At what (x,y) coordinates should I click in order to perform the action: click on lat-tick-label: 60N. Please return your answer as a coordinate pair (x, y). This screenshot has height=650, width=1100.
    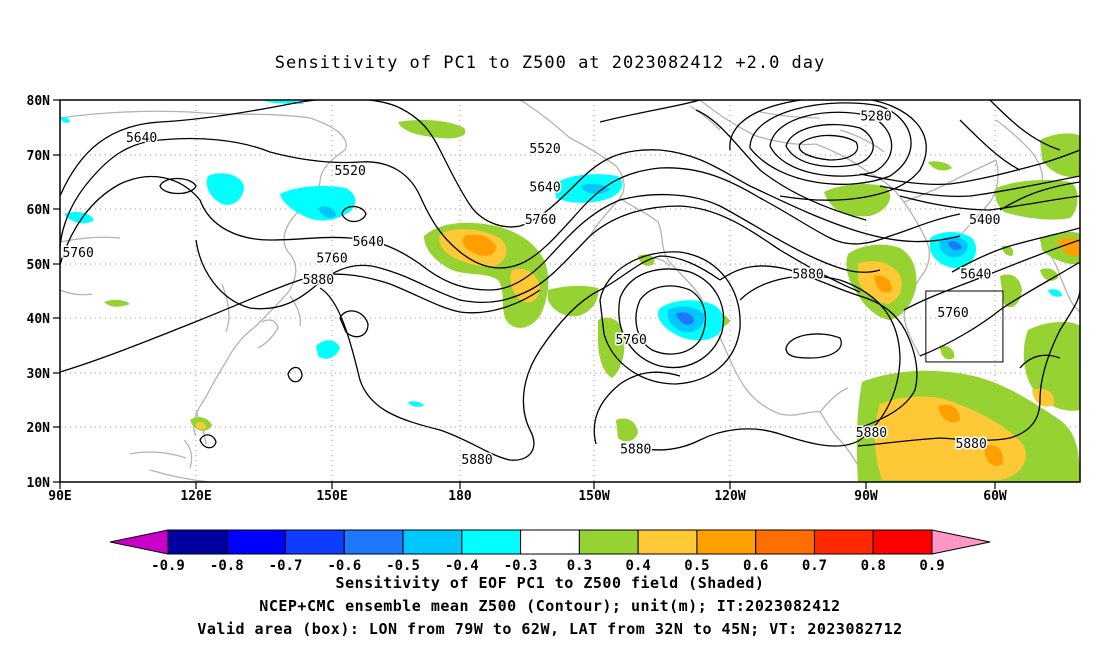
    Looking at the image, I should click on (39, 210).